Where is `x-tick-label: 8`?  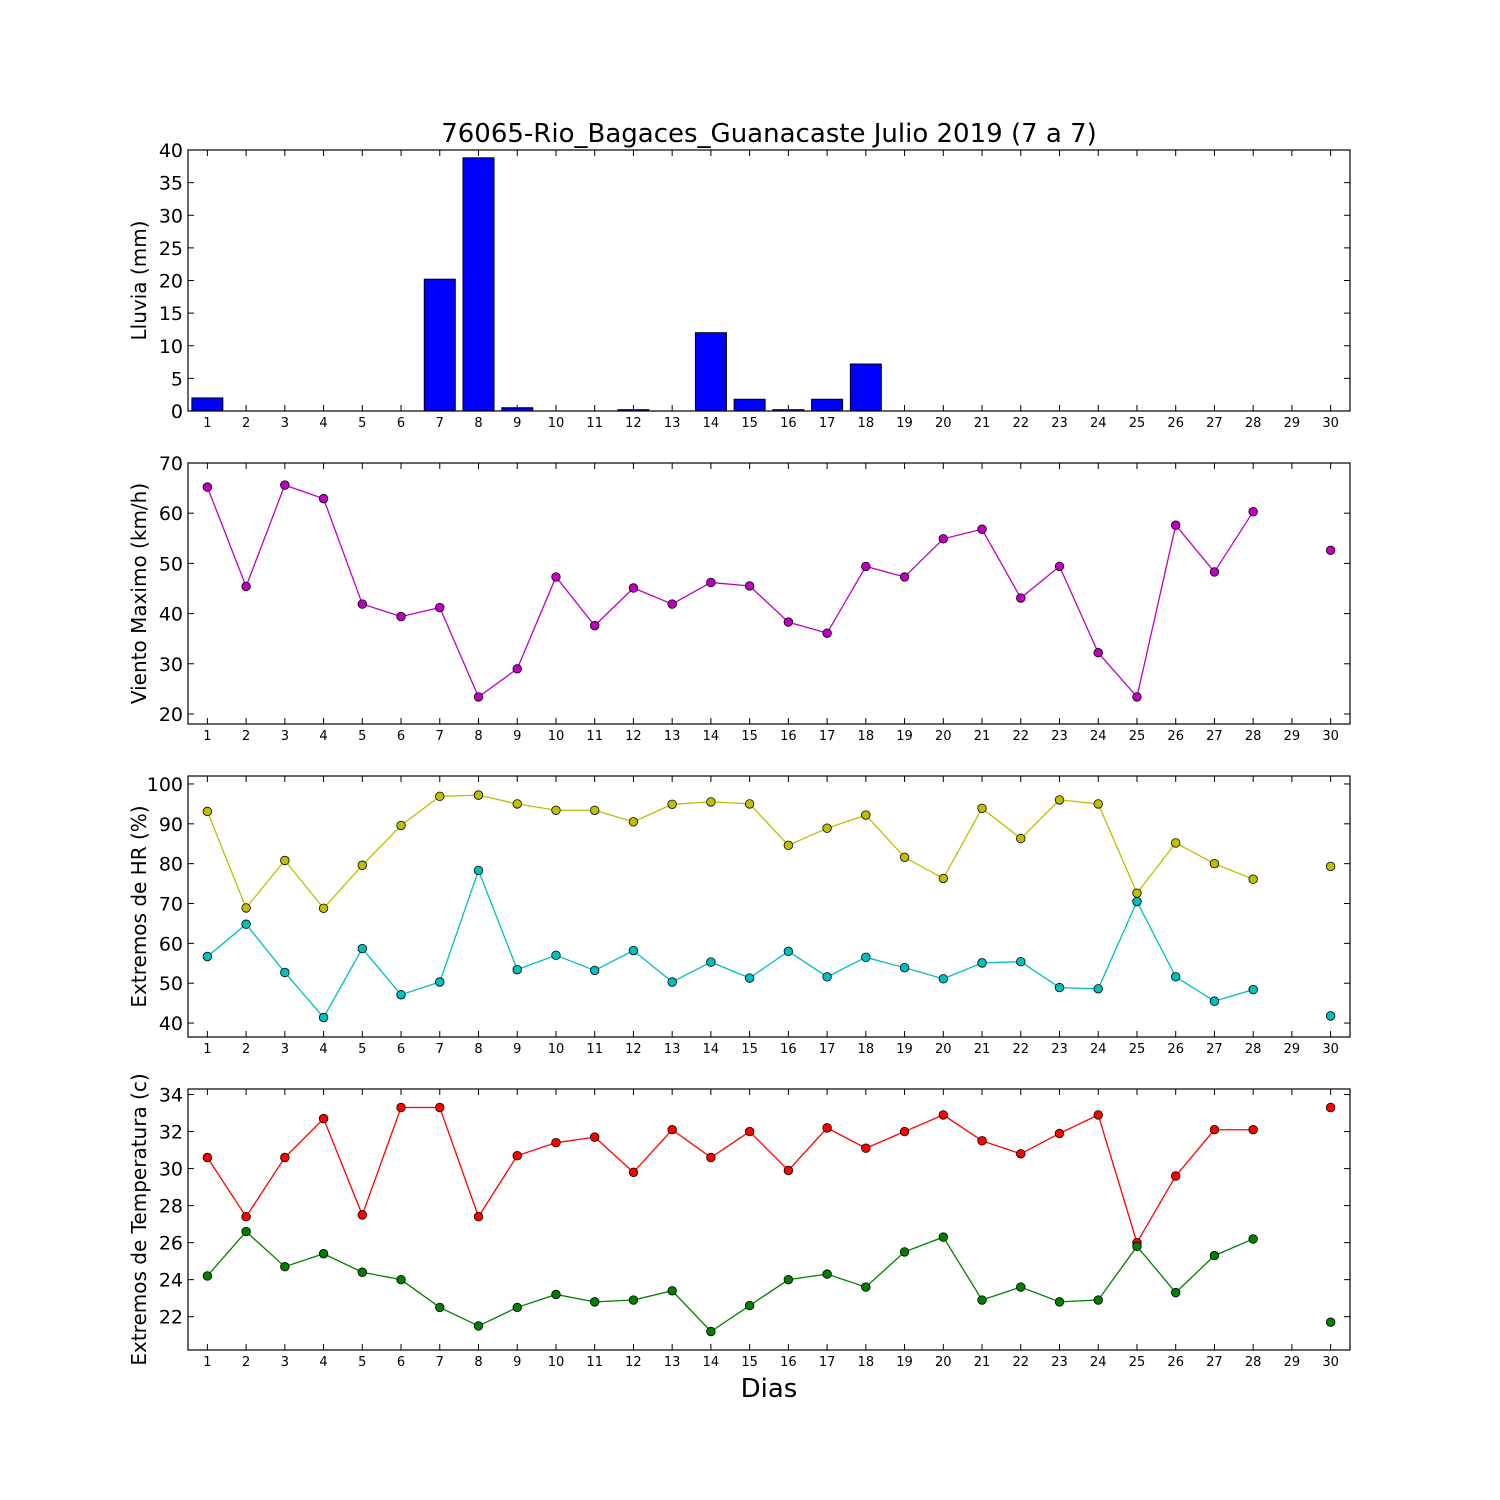 x-tick-label: 8 is located at coordinates (478, 1049).